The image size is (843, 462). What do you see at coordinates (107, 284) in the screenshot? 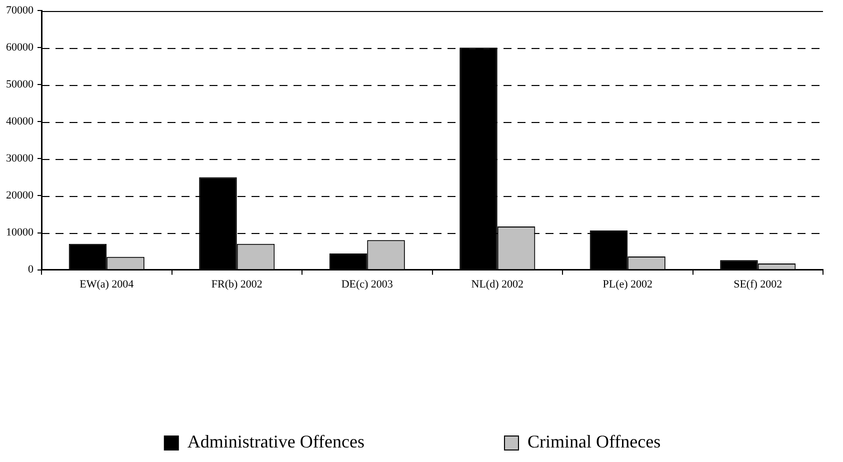
I see `x-tick-label: EW(a) 2004` at bounding box center [107, 284].